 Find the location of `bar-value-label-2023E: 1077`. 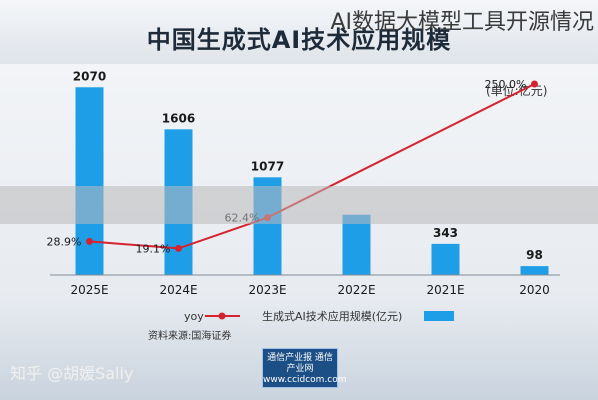

bar-value-label-2023E: 1077 is located at coordinates (267, 166).